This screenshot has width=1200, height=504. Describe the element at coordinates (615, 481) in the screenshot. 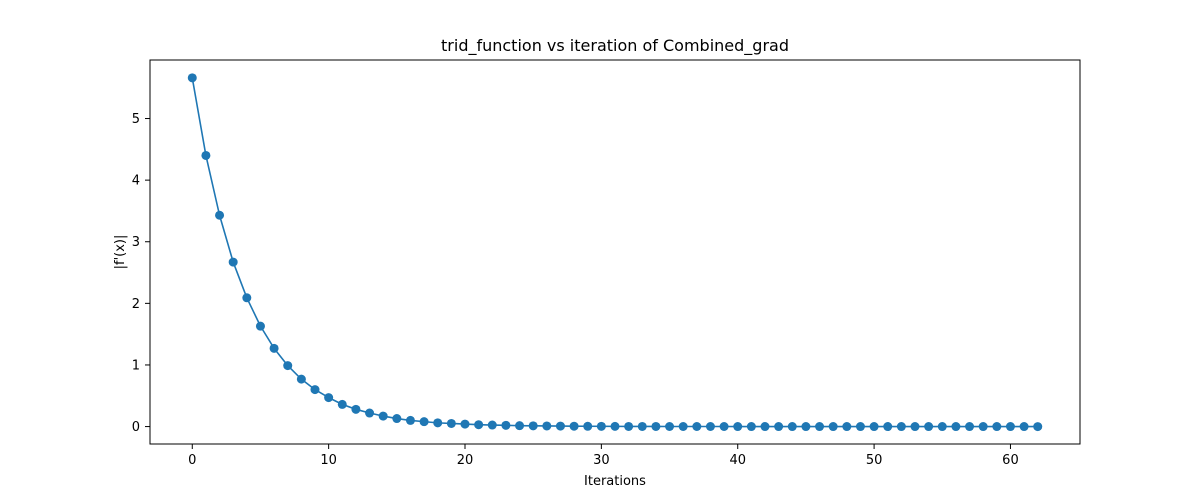

I see `x-axis-label: Iterations` at that location.